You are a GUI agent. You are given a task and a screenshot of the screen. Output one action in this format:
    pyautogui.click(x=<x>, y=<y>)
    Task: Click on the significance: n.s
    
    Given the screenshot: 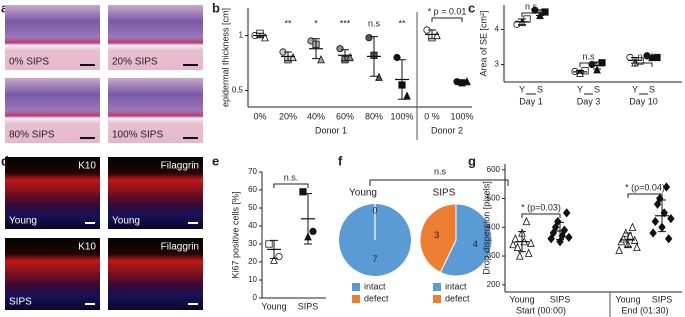 What is the action you would take?
    pyautogui.click(x=374, y=23)
    